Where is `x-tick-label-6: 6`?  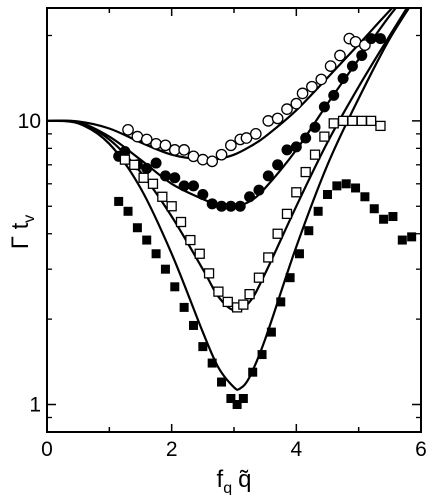
x-tick-label-6: 6 is located at coordinates (421, 449).